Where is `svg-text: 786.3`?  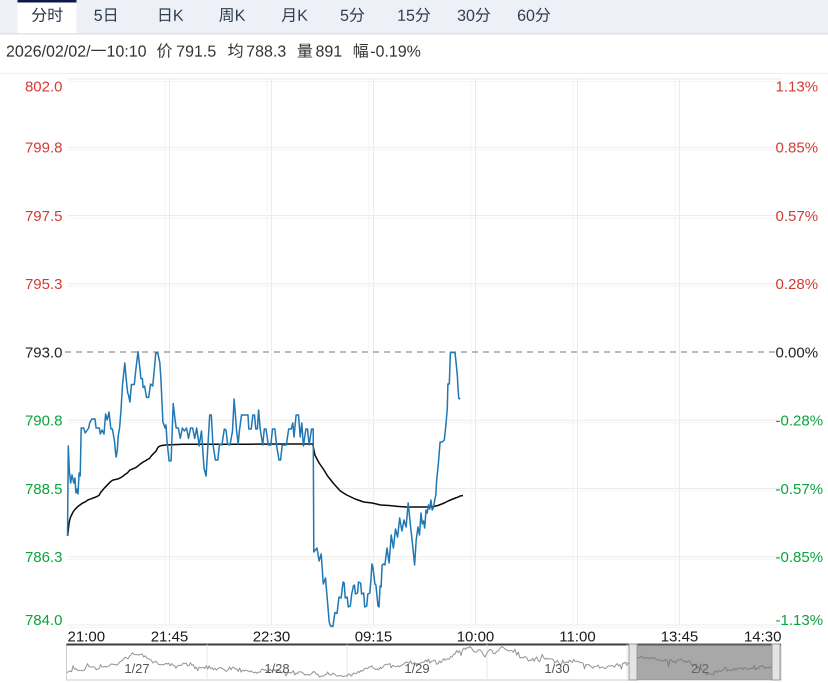 svg-text: 786.3 is located at coordinates (44, 557).